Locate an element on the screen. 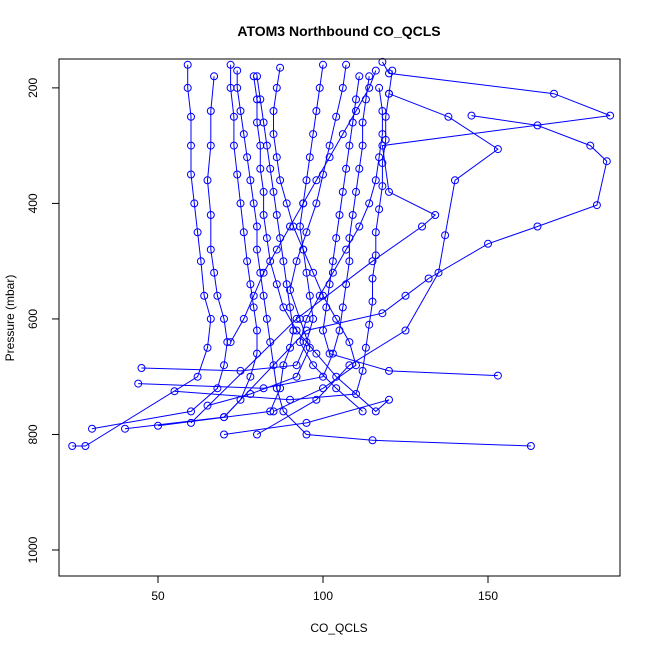 This screenshot has width=650, height=650. y-tick-label: 1000 is located at coordinates (33, 549).